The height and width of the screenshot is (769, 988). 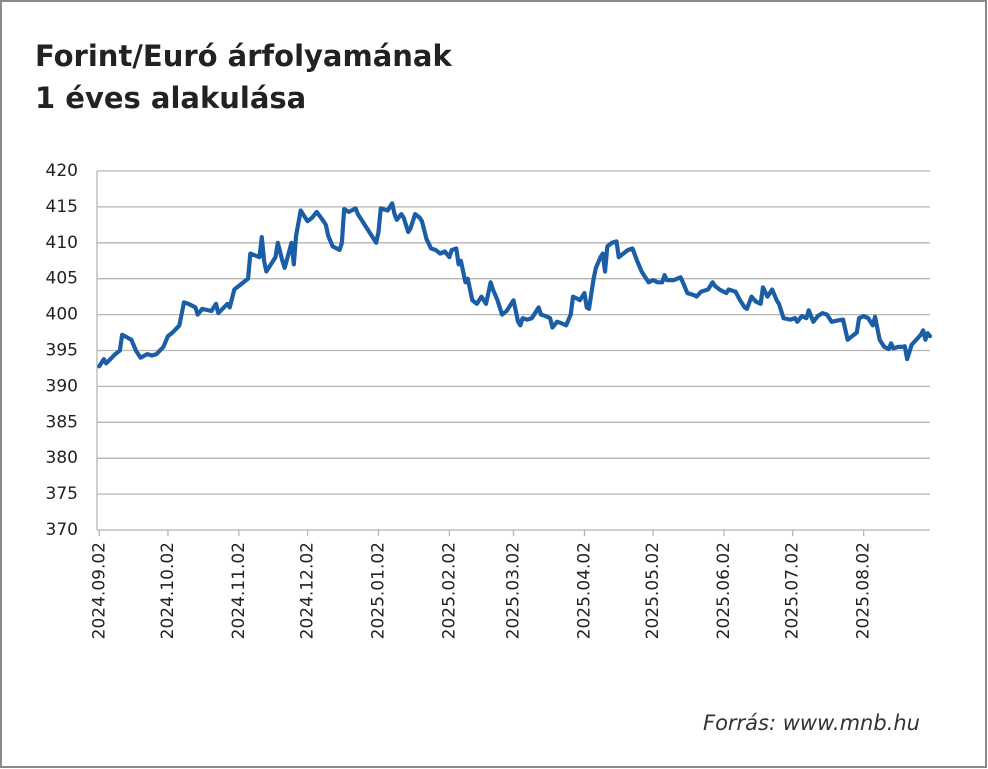 What do you see at coordinates (653, 590) in the screenshot?
I see `x-tick-label: 2025.05.02` at bounding box center [653, 590].